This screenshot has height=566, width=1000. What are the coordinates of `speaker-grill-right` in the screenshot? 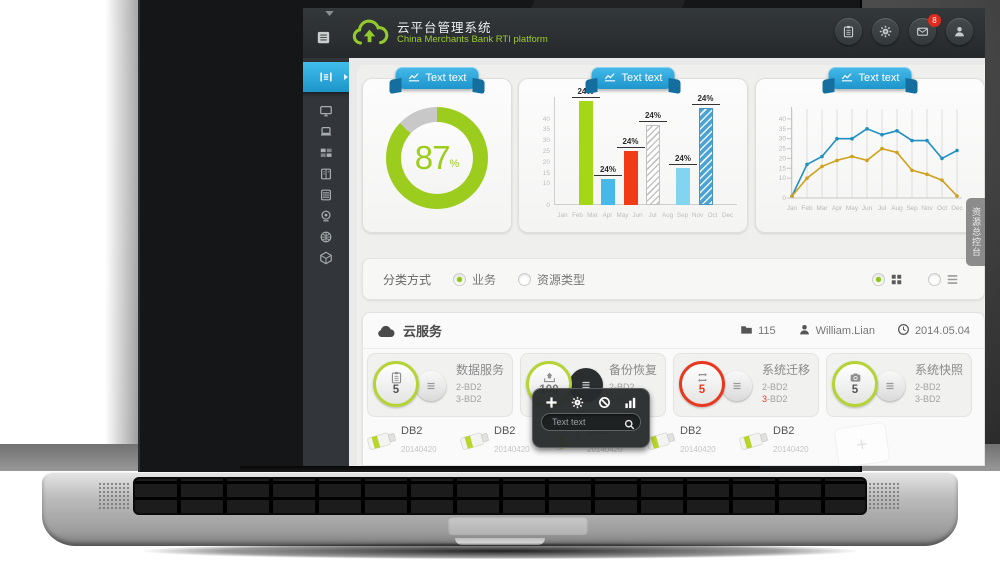 It's located at (884, 496).